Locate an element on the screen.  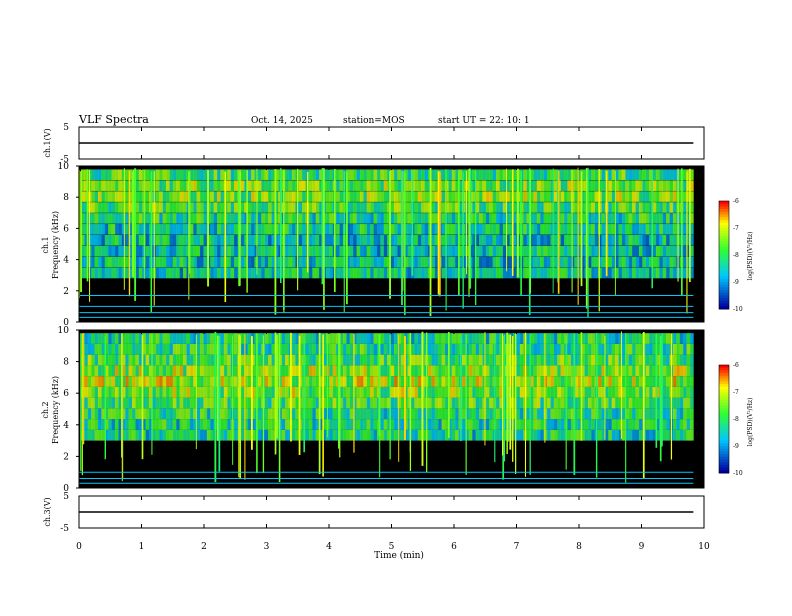
colorbar-2-label: log(PSD)(V²/Hz) is located at coordinates (750, 422).